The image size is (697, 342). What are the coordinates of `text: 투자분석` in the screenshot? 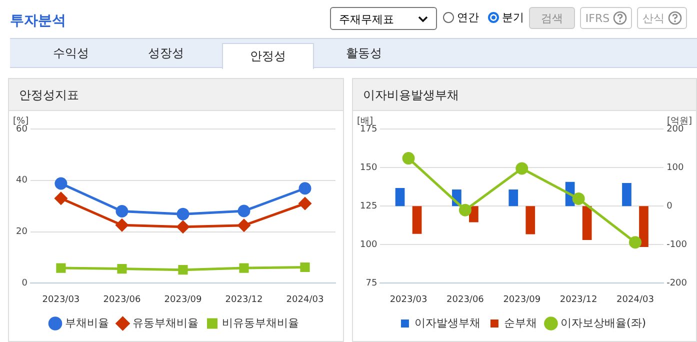 It's located at (38, 21).